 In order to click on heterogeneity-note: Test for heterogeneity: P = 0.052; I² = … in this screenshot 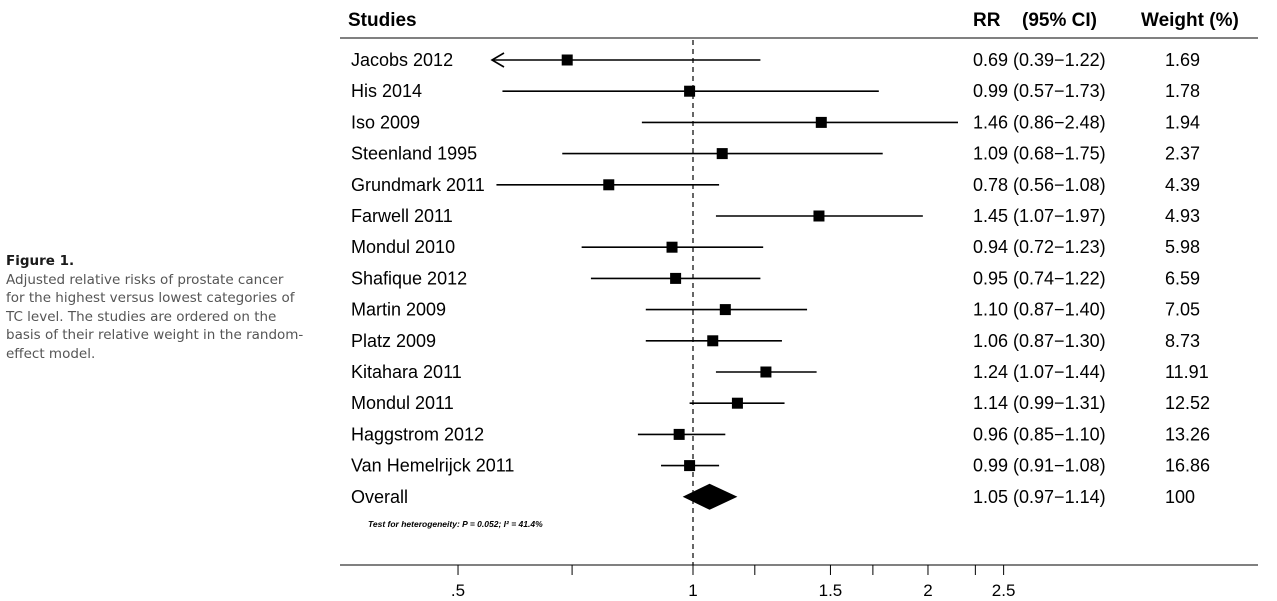, I will do `click(455, 524)`.